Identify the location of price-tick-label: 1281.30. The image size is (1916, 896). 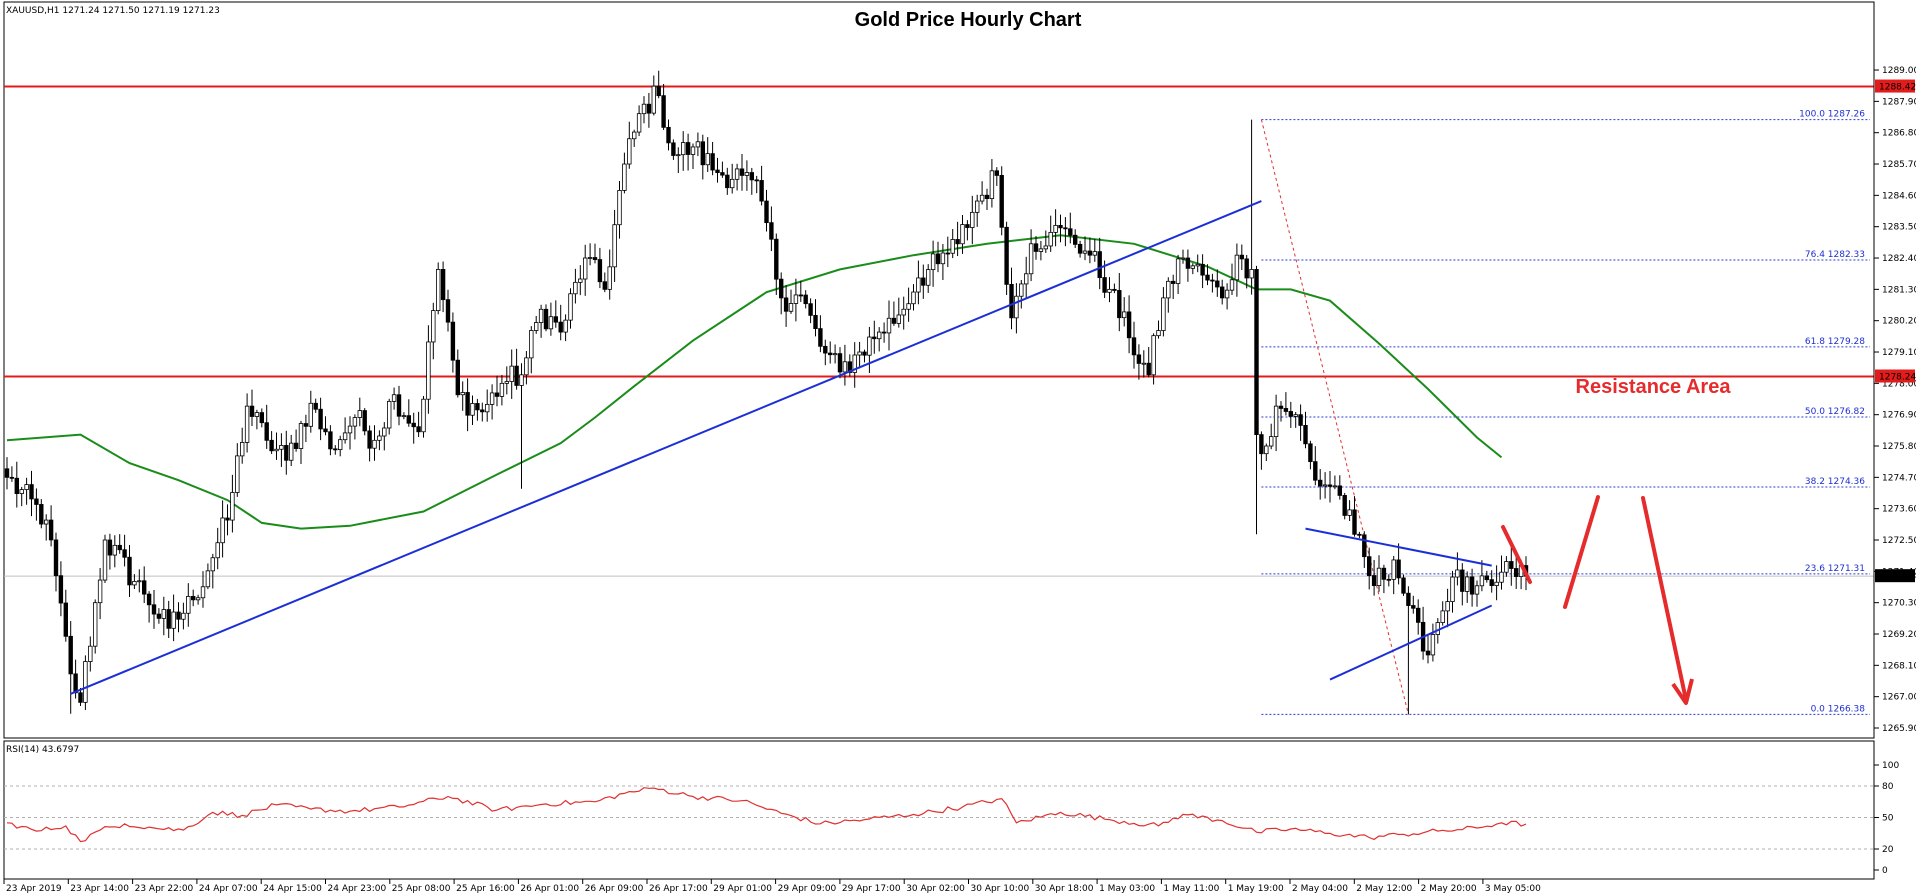
(1899, 290).